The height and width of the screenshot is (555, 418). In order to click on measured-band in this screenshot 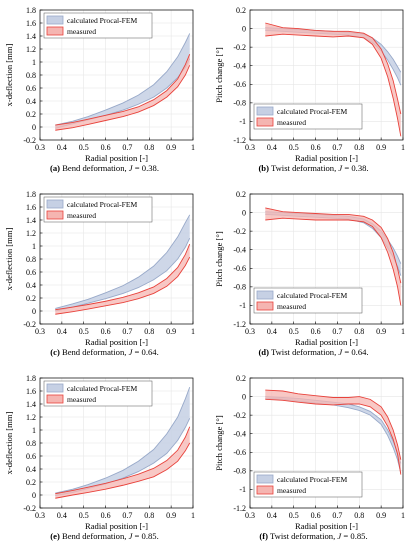, I will do `click(333, 256)`.